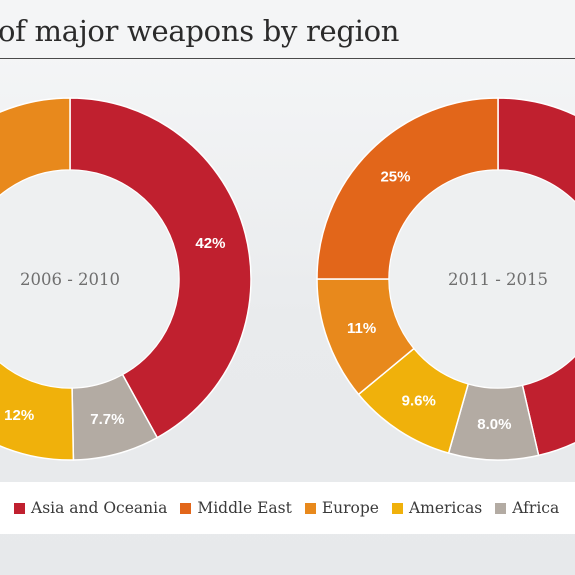 This screenshot has height=575, width=575. I want to click on slice-label-africa: 8.0%, so click(494, 424).